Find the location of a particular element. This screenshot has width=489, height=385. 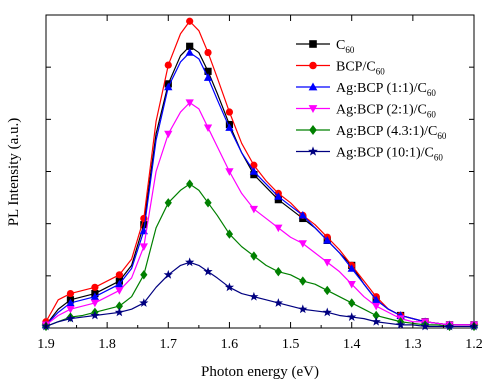

legend-item: BCP/C60 is located at coordinates (340, 68).